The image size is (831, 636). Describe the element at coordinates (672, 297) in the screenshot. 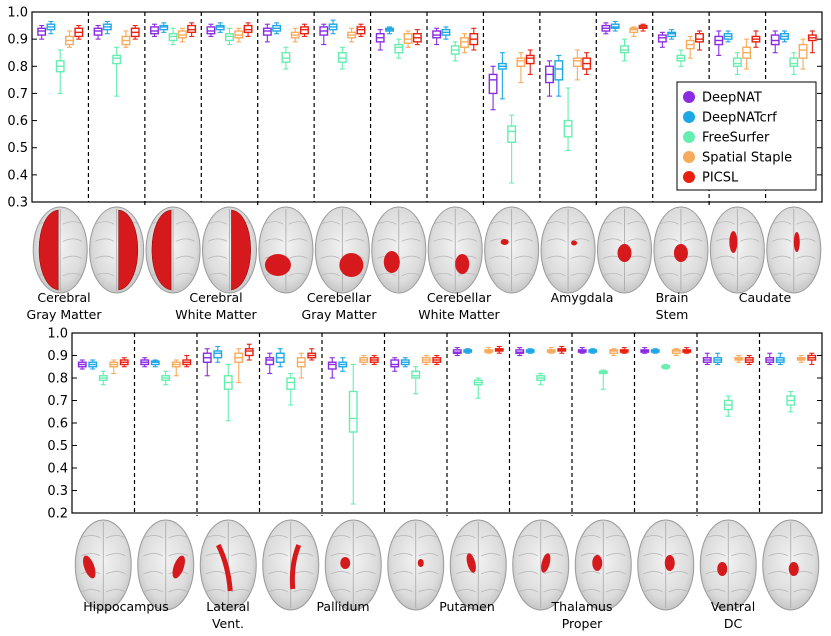

I see `region-label: Brain` at that location.